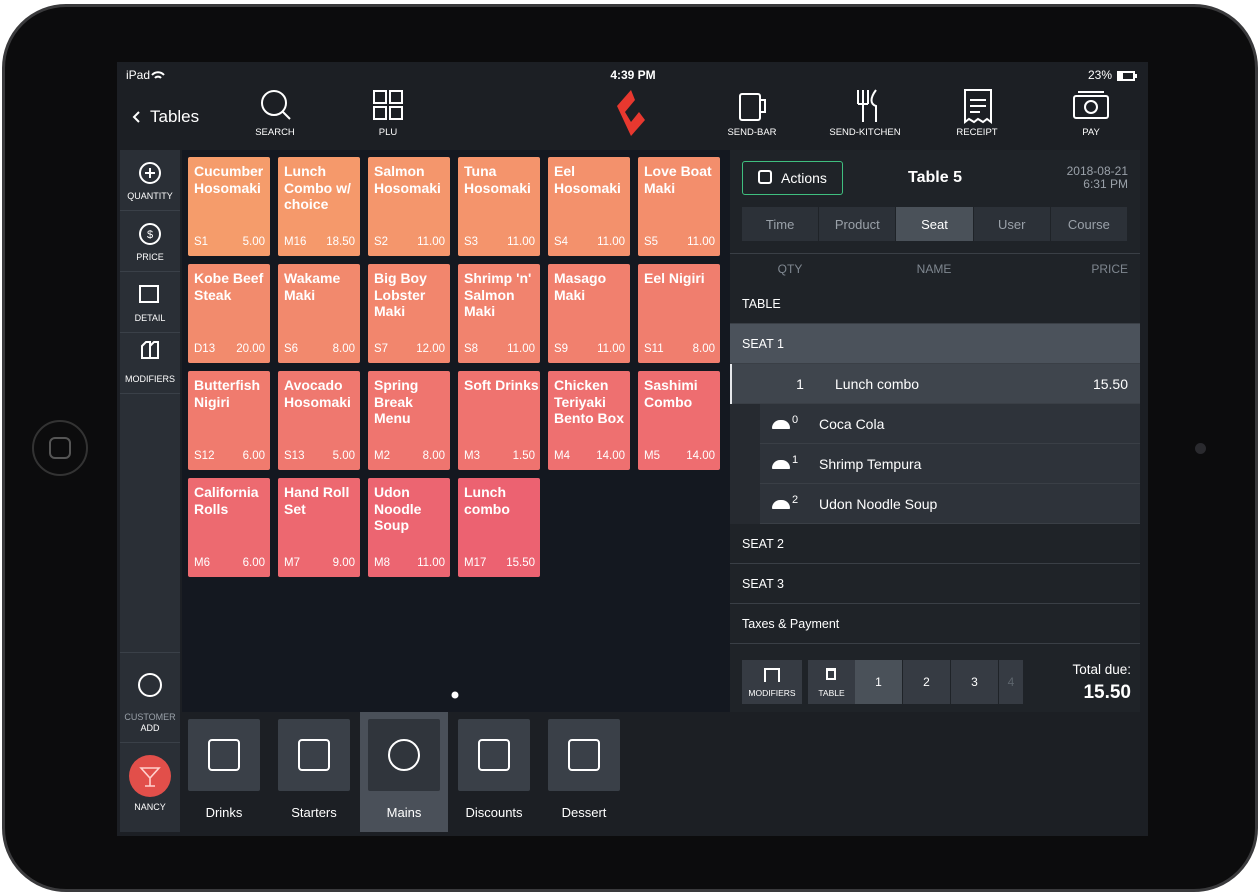  Describe the element at coordinates (382, 563) in the screenshot. I see `product-code: M8` at that location.